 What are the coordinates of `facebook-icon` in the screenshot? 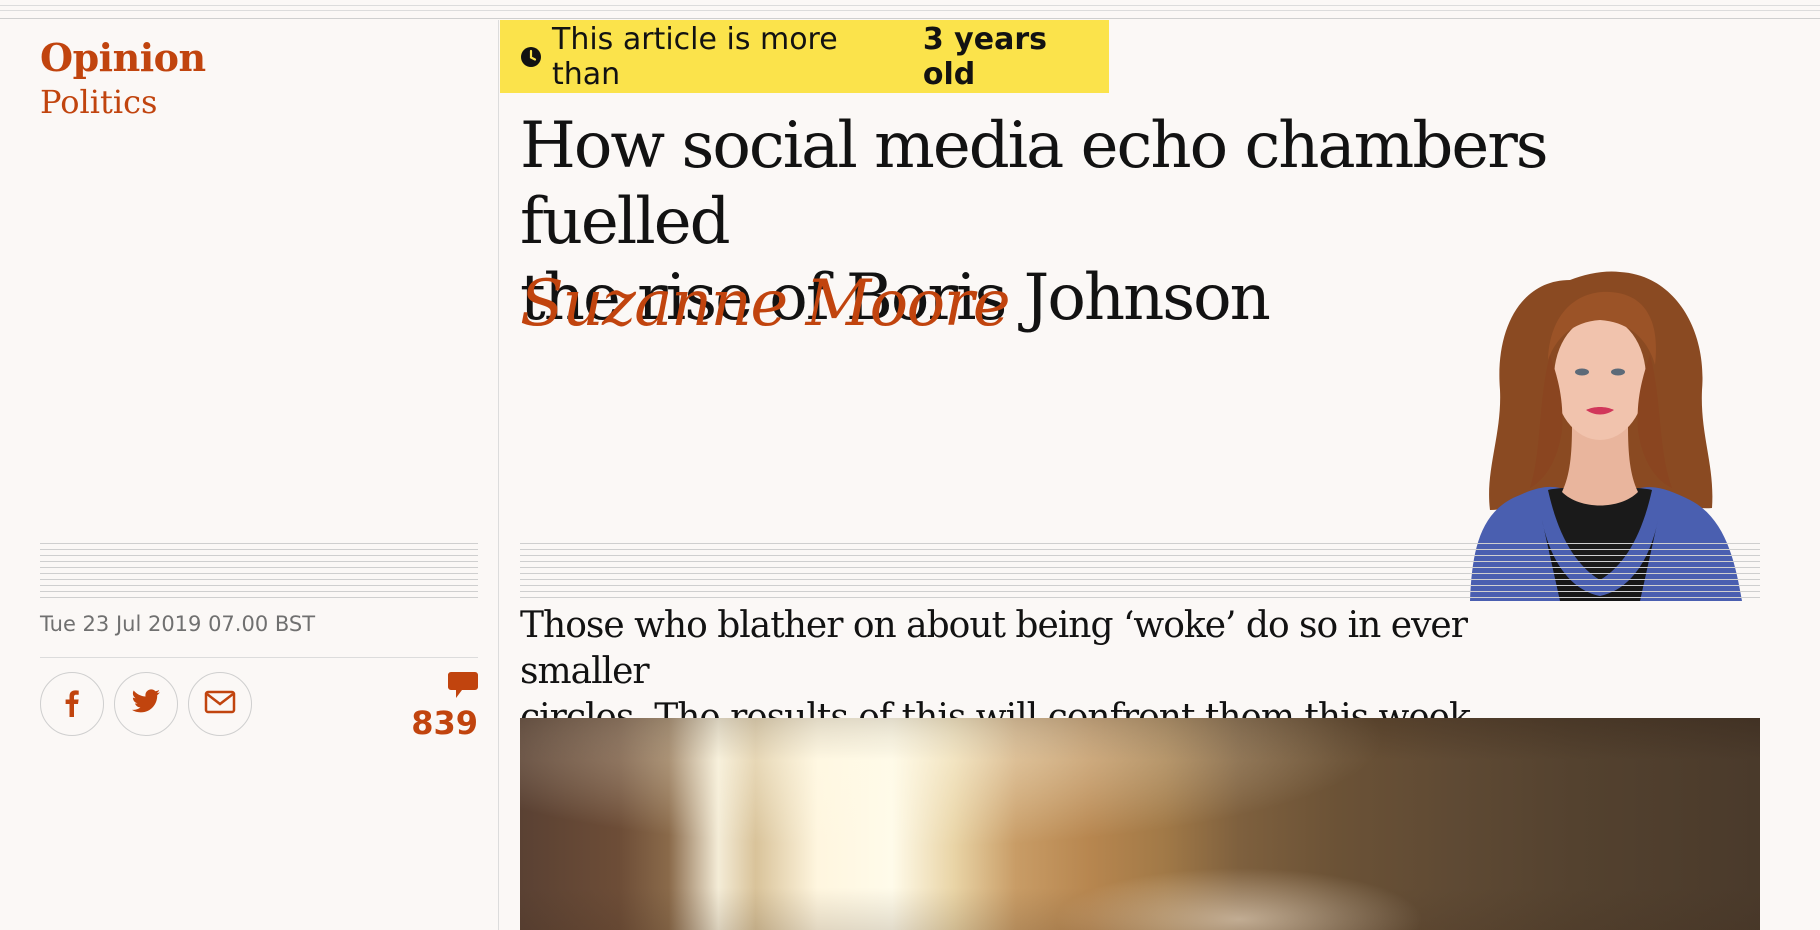 It's located at (72, 704).